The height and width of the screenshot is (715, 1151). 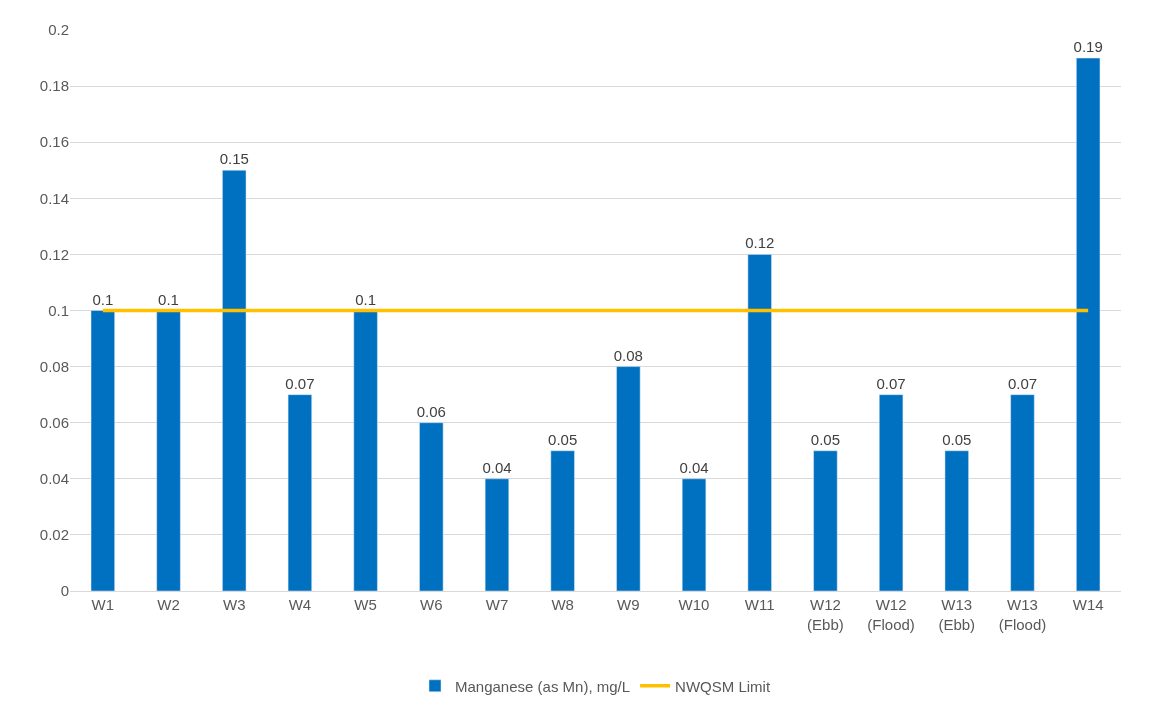 What do you see at coordinates (168, 604) in the screenshot?
I see `x-tick-label: W2` at bounding box center [168, 604].